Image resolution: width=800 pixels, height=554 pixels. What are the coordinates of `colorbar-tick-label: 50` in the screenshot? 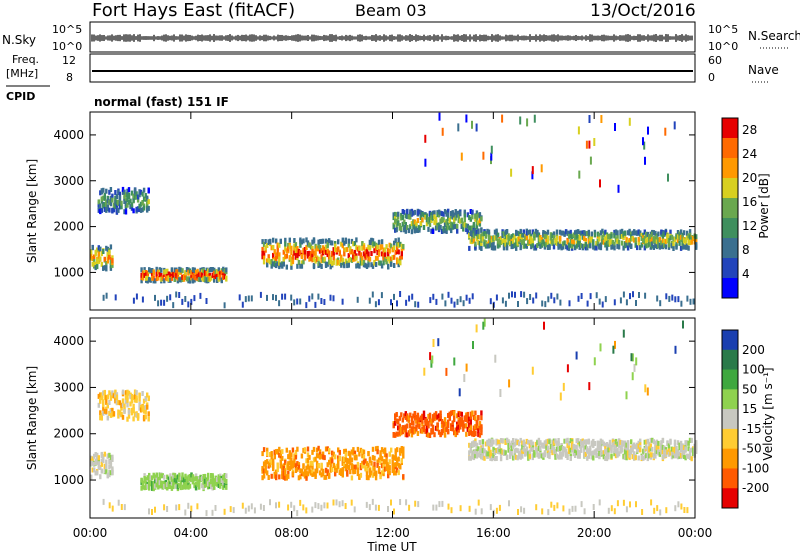 It's located at (749, 389).